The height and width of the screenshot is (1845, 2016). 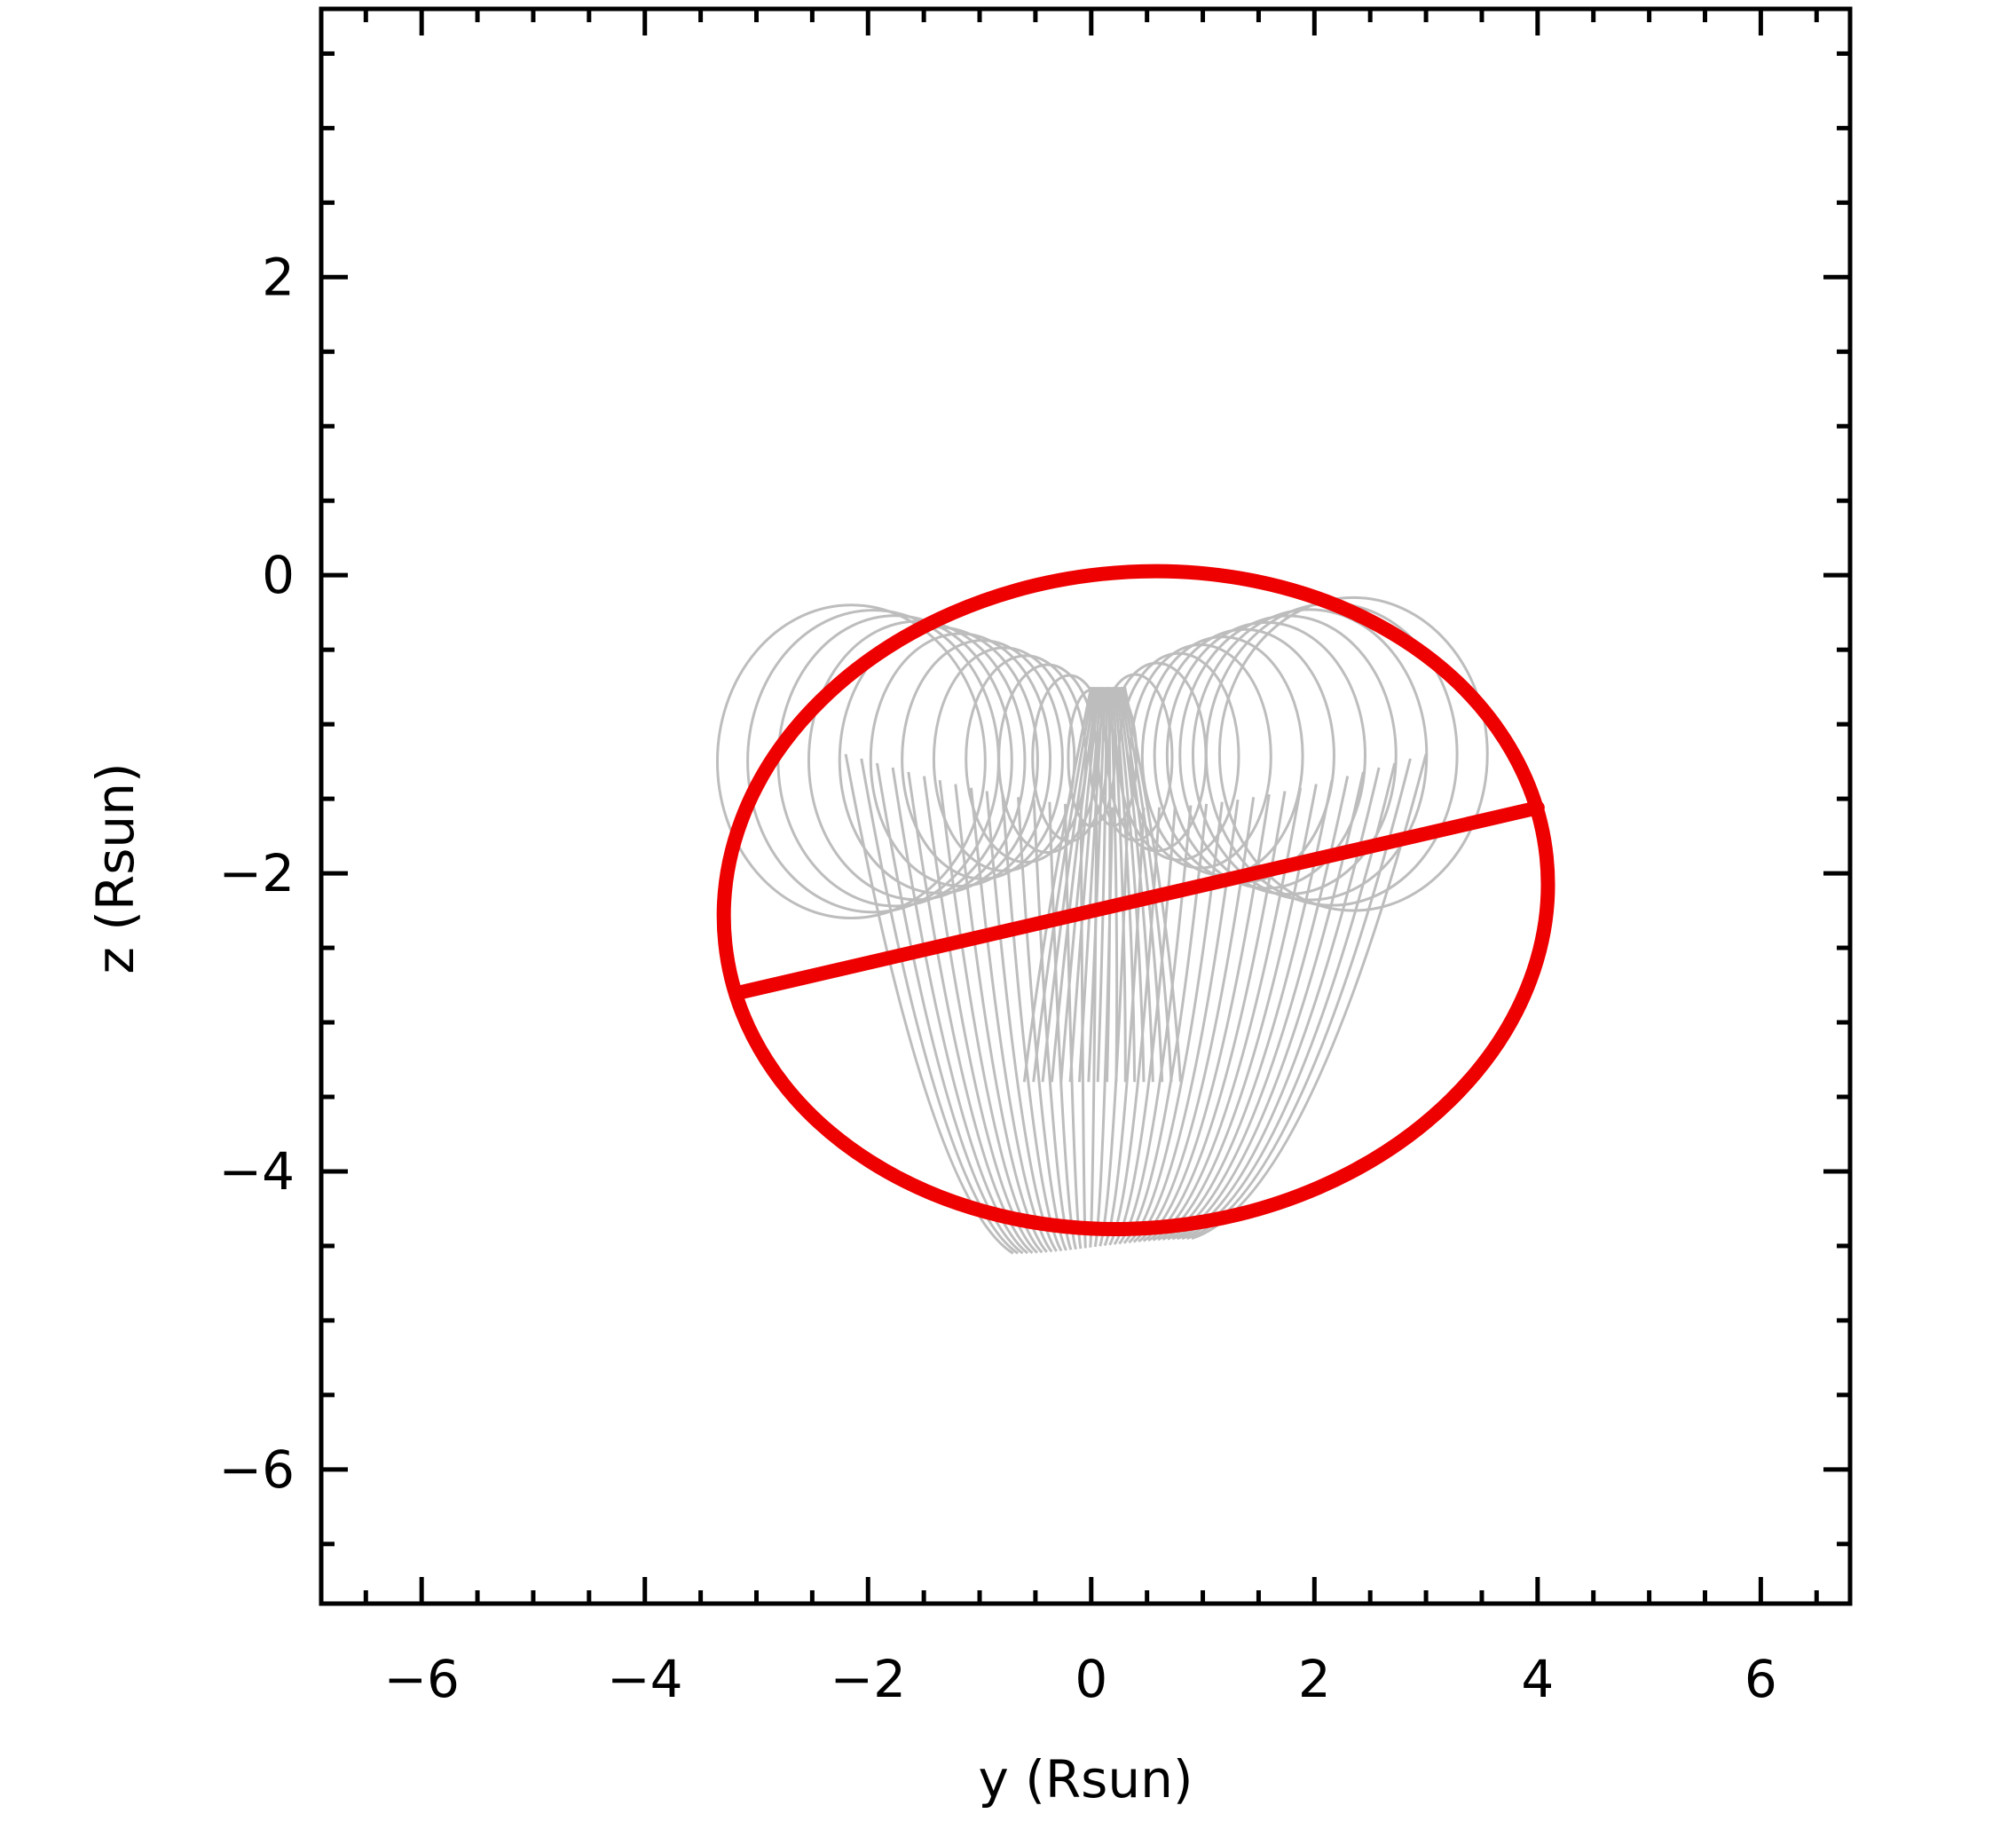 I want to click on x-tick-label: −2, so click(x=869, y=1679).